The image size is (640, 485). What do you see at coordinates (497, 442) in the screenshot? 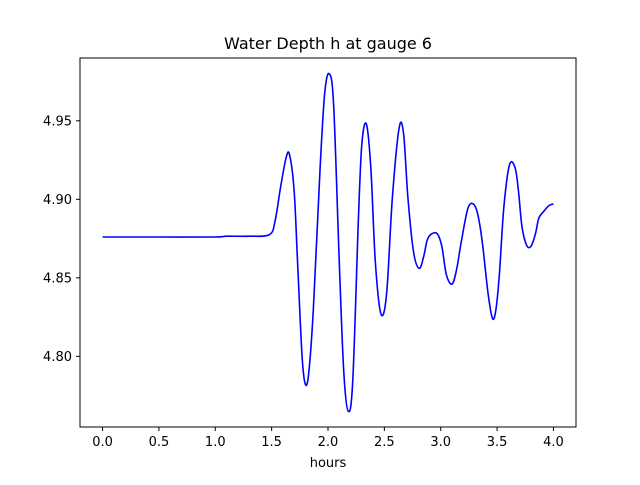
I see `x-tick-label: 3.5` at bounding box center [497, 442].